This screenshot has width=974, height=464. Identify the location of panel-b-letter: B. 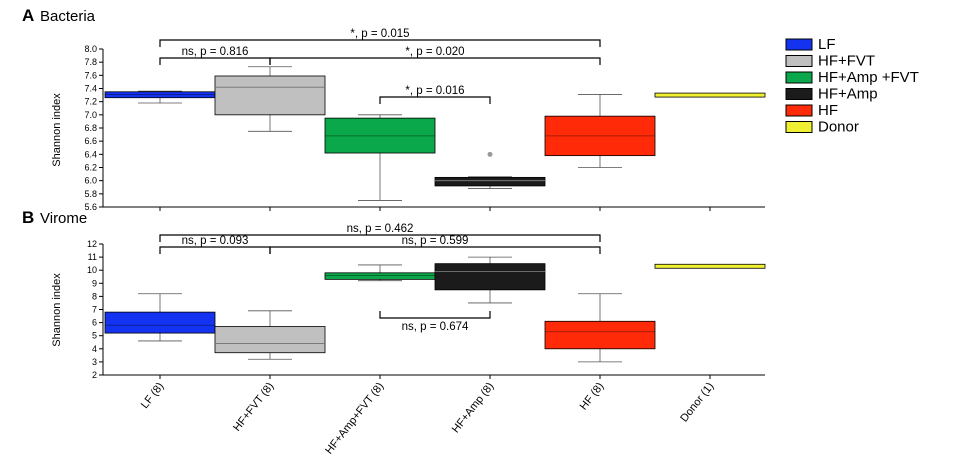
(28, 217).